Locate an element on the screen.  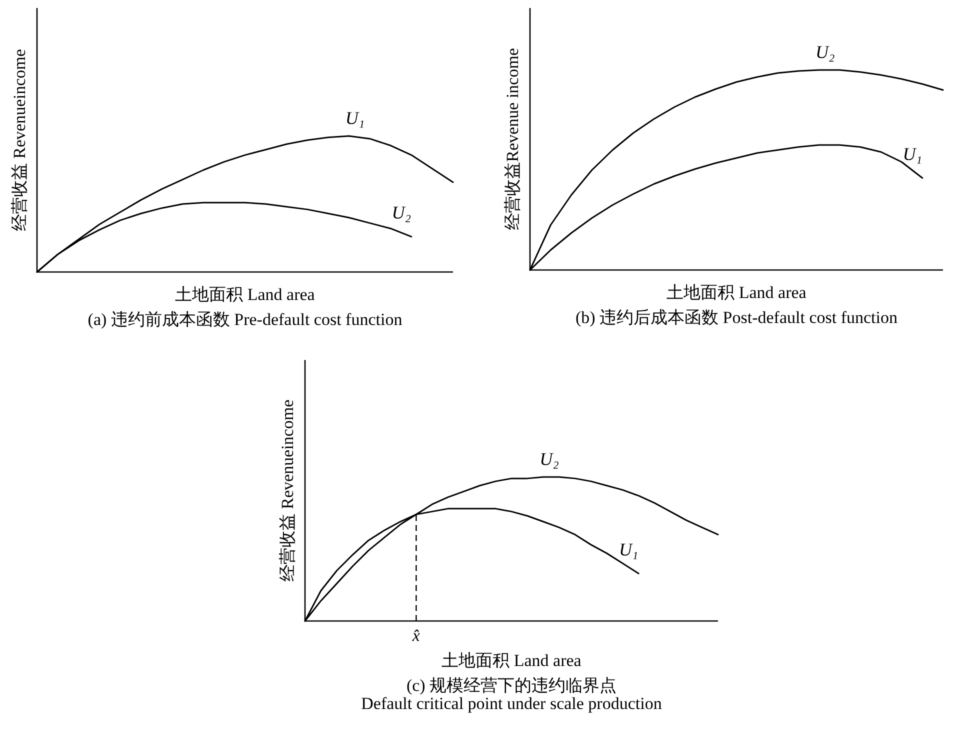
y-axis-title: 经营收益Revenue income is located at coordinates (512, 139).